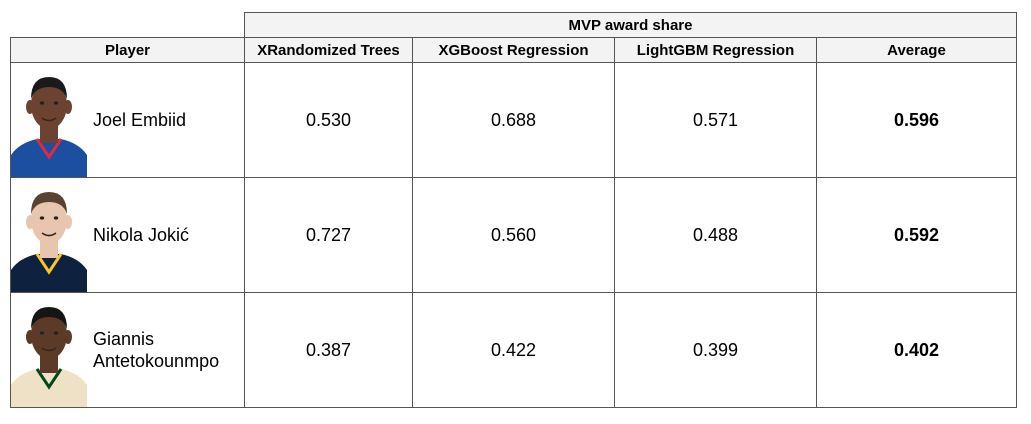 This screenshot has height=424, width=1031. I want to click on player-cell: Nikola Jokić, so click(127, 235).